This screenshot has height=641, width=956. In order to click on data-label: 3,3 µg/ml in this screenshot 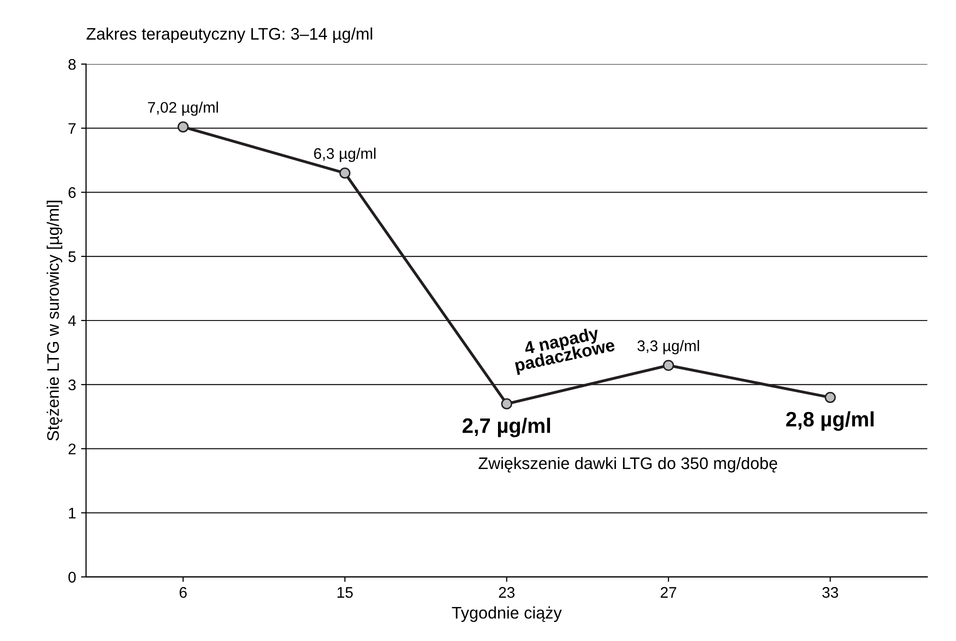, I will do `click(668, 347)`.